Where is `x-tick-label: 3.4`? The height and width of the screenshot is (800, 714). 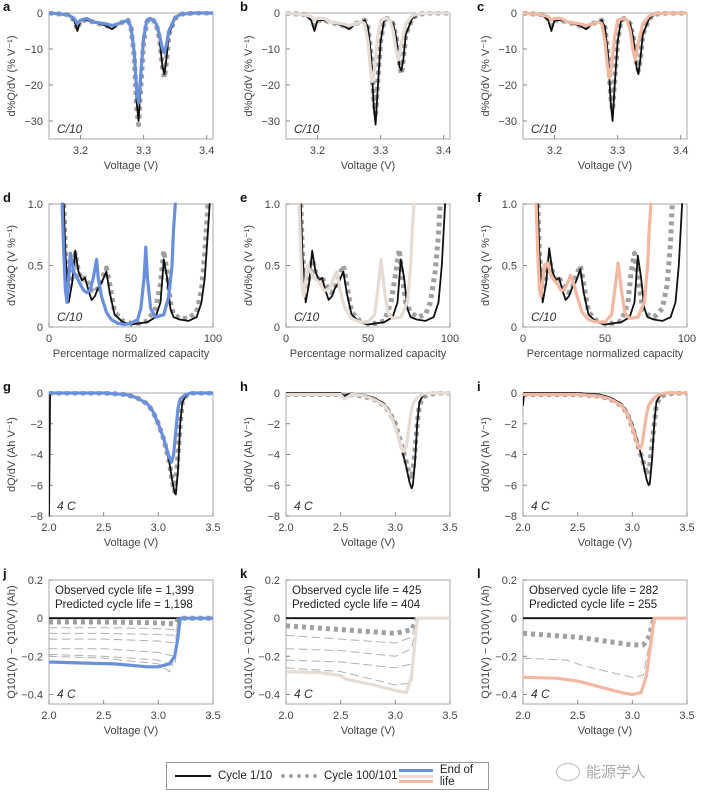 x-tick-label: 3.4 is located at coordinates (680, 151).